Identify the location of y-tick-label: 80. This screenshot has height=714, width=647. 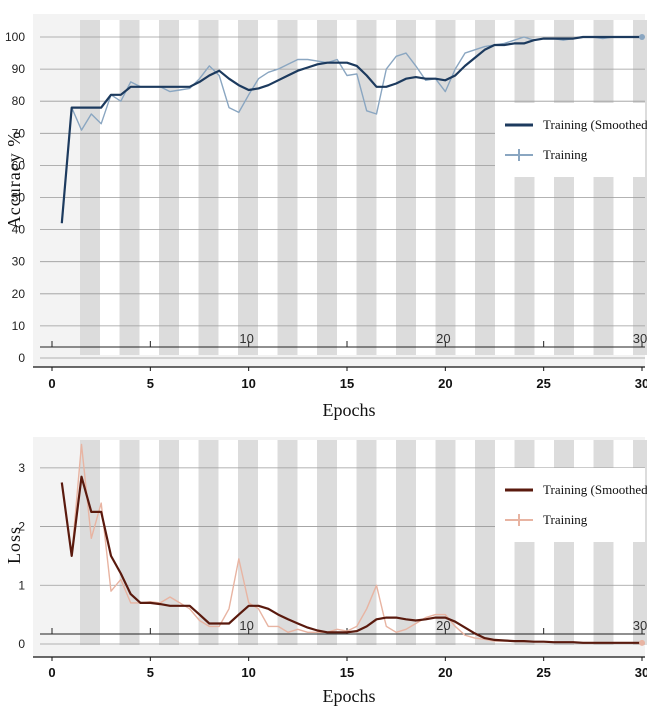
(19, 101).